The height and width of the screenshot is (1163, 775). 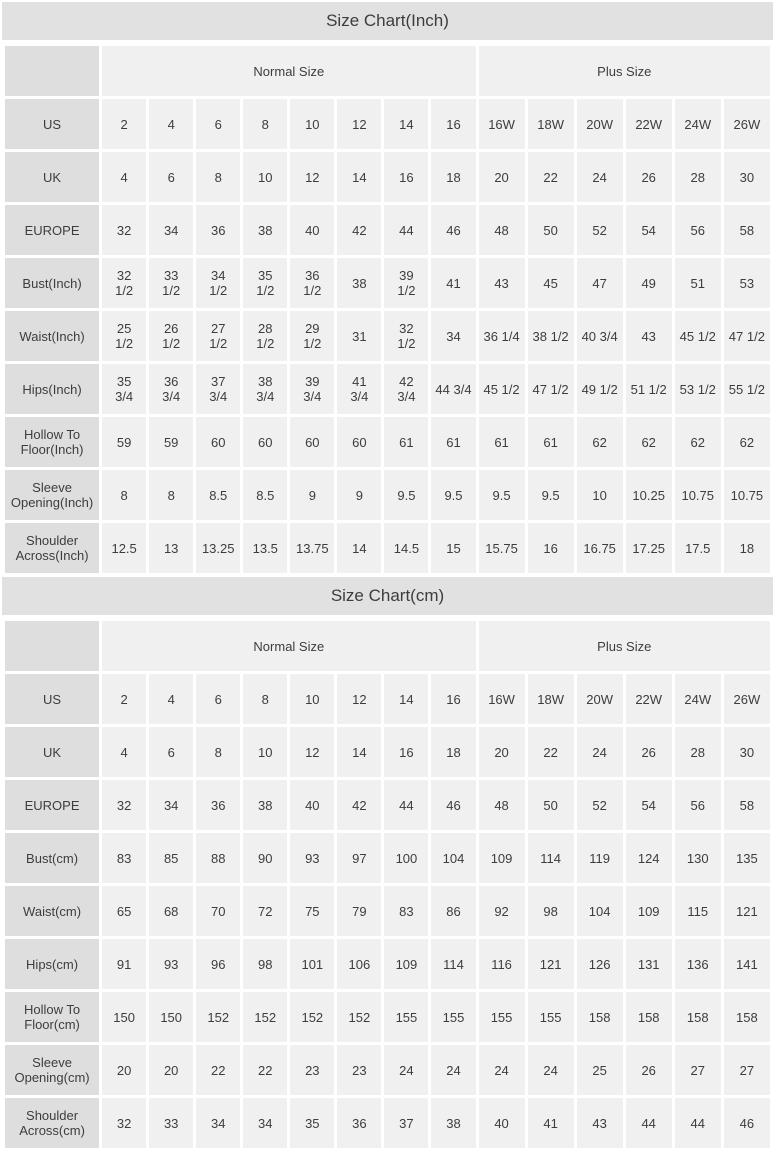 What do you see at coordinates (124, 389) in the screenshot?
I see `data-cell: 35 3/4` at bounding box center [124, 389].